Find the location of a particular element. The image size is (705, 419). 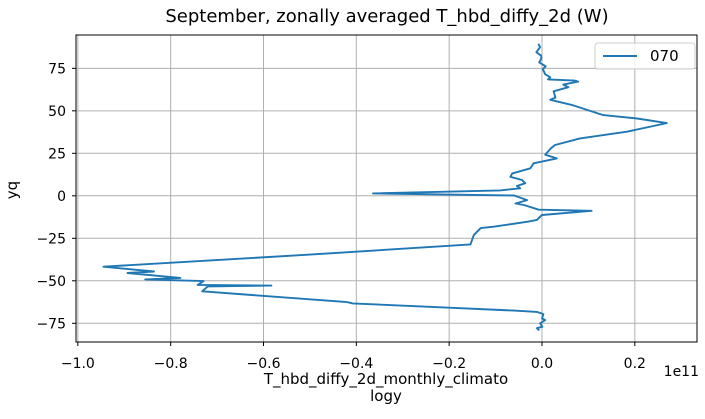

x-tick-label: −0.6 is located at coordinates (264, 364).